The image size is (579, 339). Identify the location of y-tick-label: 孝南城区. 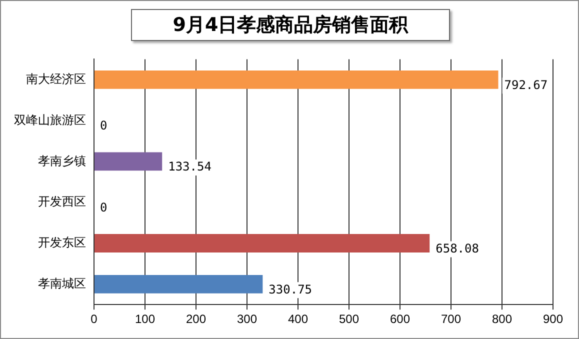
(62, 283).